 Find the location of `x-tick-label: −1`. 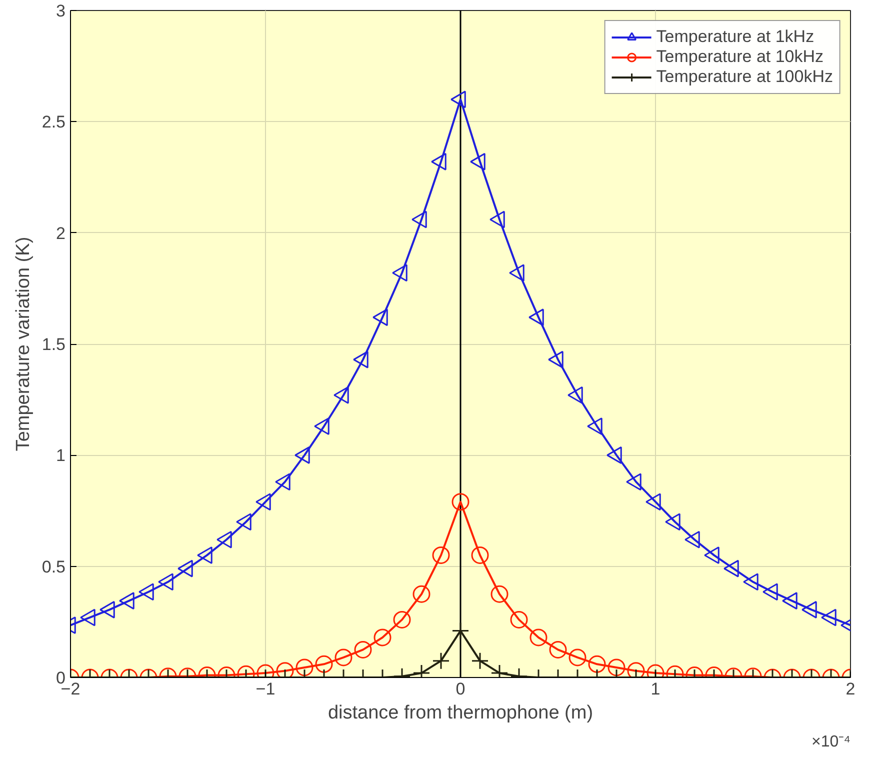

x-tick-label: −1 is located at coordinates (266, 689).